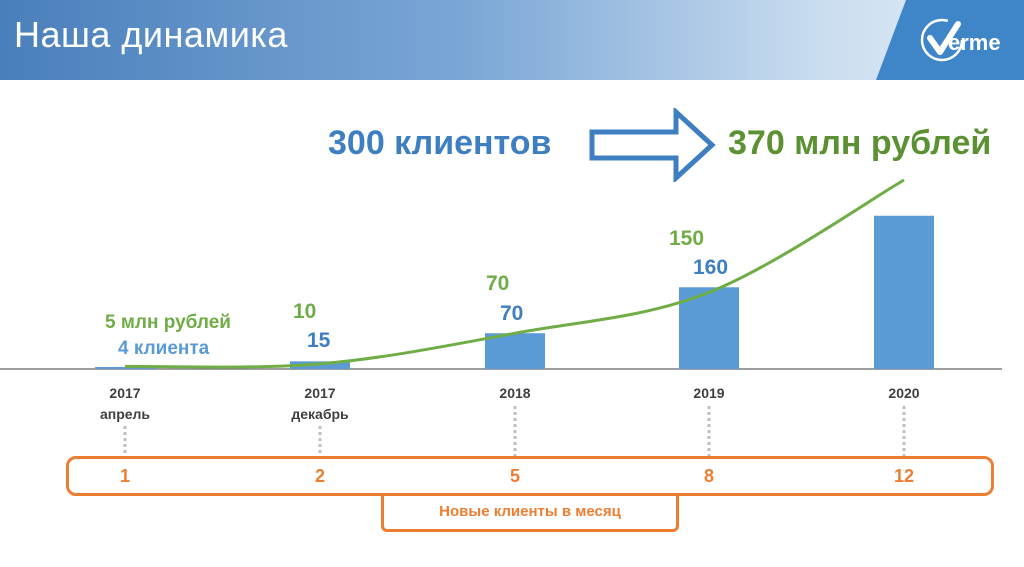 This screenshot has height=567, width=1024. Describe the element at coordinates (512, 40) in the screenshot. I see `header-bar: Наша динамика` at that location.